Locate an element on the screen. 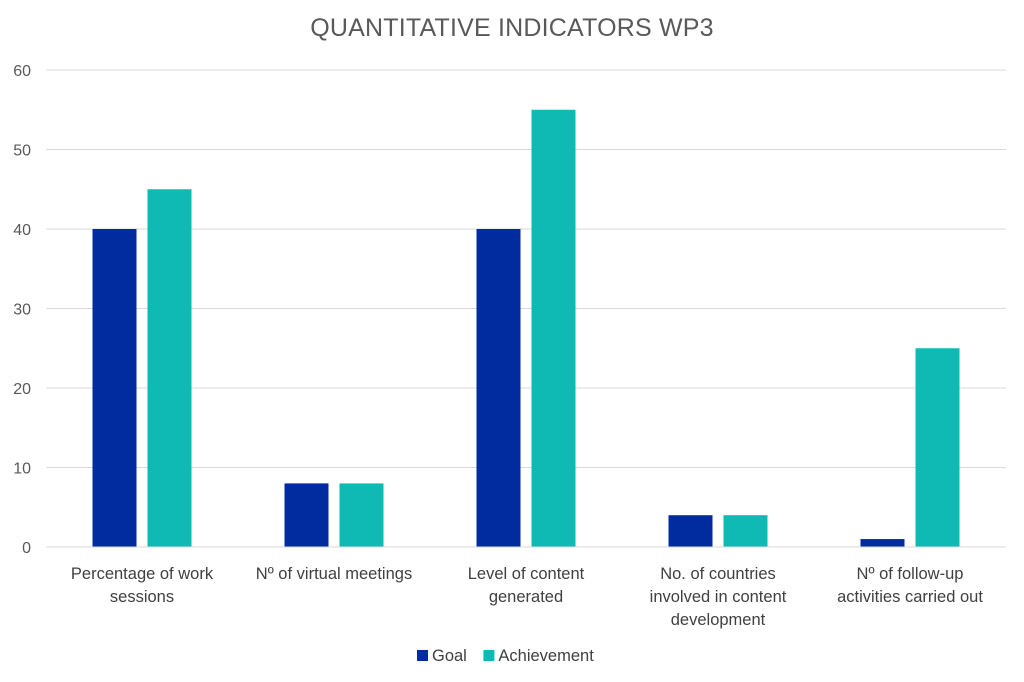  y-tick-label: 60 is located at coordinates (22, 71).